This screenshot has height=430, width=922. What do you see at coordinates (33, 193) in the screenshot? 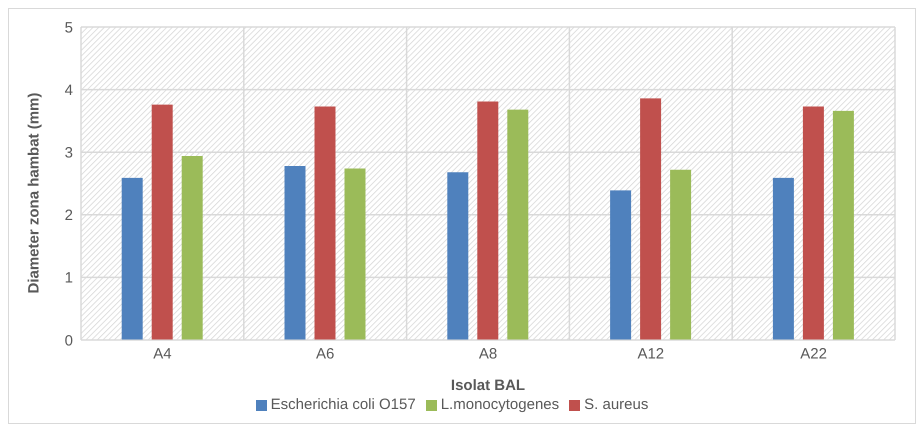
I see `y-axis-title: Diameter zona hambat (mm)` at bounding box center [33, 193].